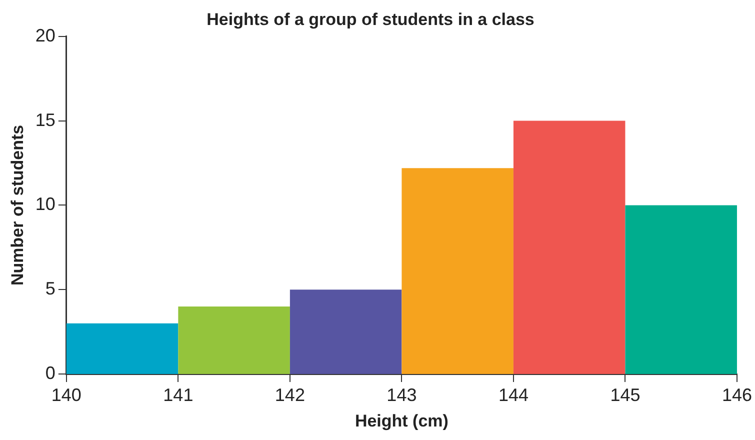  What do you see at coordinates (737, 394) in the screenshot?
I see `x-tick-label: 146` at bounding box center [737, 394].